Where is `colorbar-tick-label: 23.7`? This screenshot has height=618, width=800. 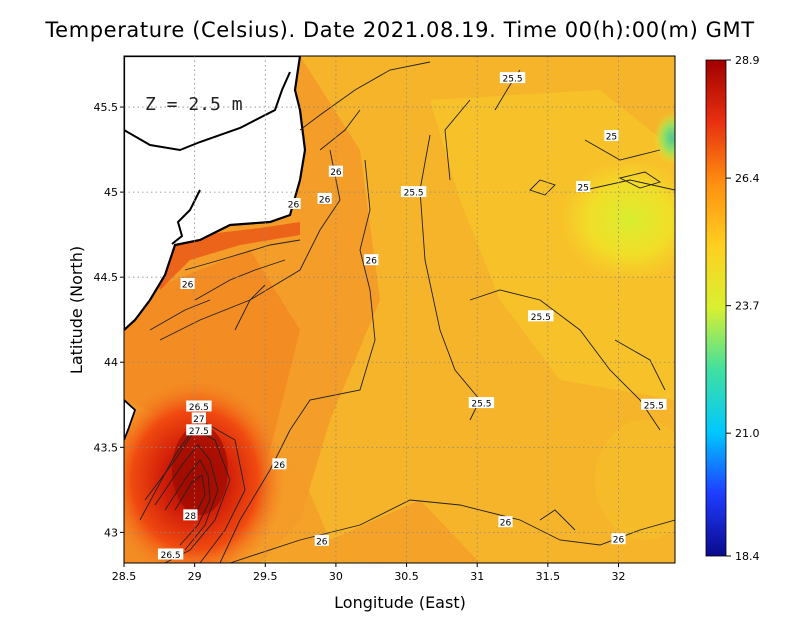 colorbar-tick-label: 23.7 is located at coordinates (747, 306).